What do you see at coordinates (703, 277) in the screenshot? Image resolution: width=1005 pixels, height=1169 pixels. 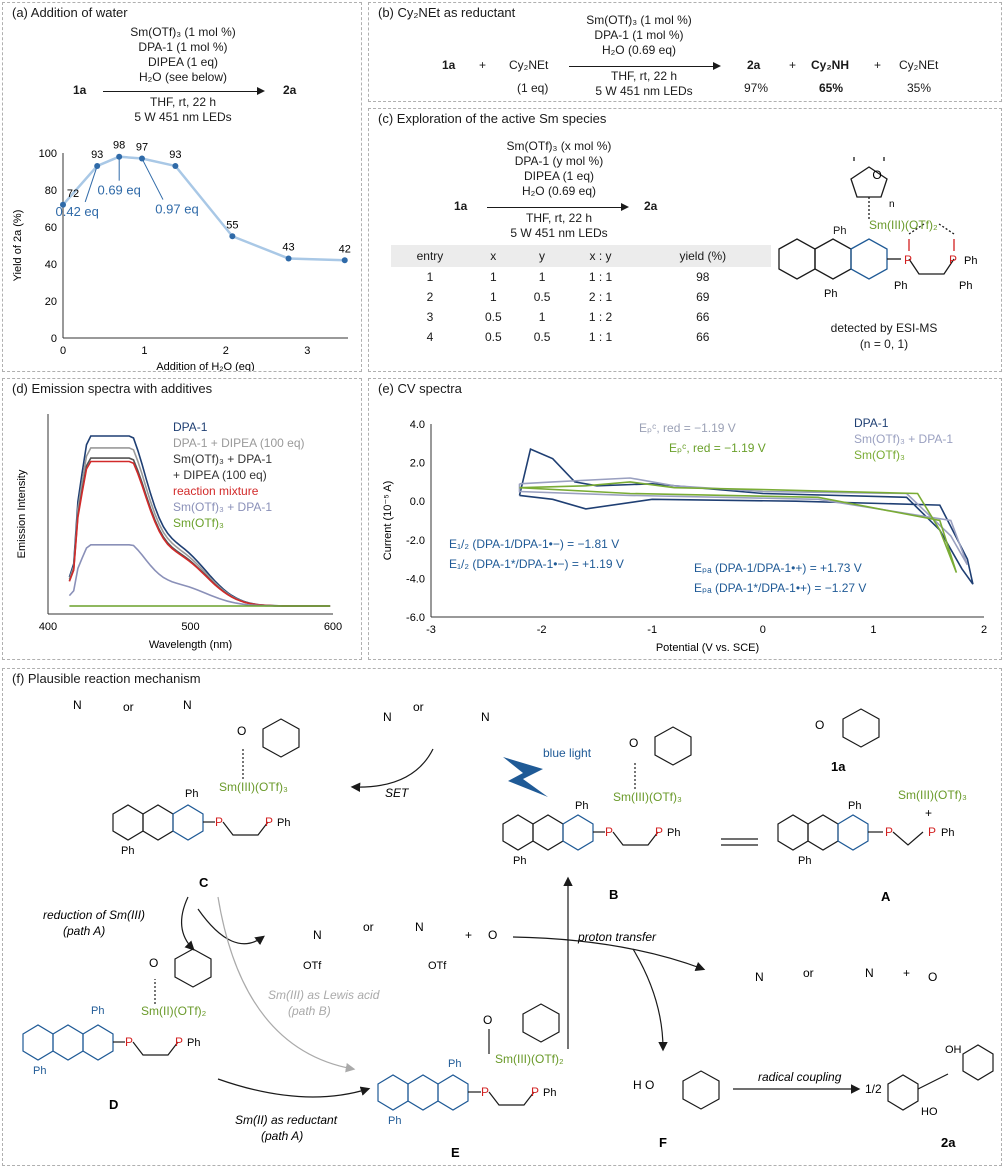 I see `cell: 98` at bounding box center [703, 277].